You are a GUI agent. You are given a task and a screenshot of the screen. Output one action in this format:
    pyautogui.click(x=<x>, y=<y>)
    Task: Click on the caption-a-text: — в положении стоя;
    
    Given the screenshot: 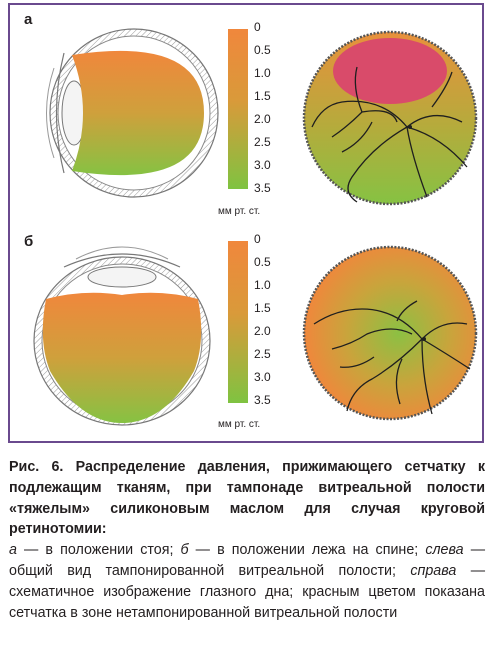 What is the action you would take?
    pyautogui.click(x=98, y=550)
    